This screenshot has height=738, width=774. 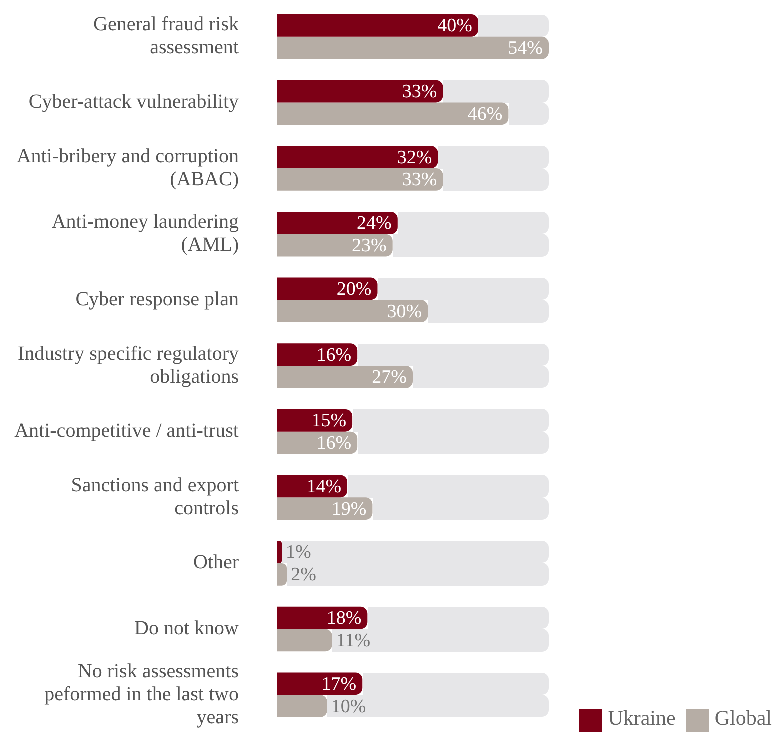 I want to click on data-label: 17%, so click(x=339, y=684).